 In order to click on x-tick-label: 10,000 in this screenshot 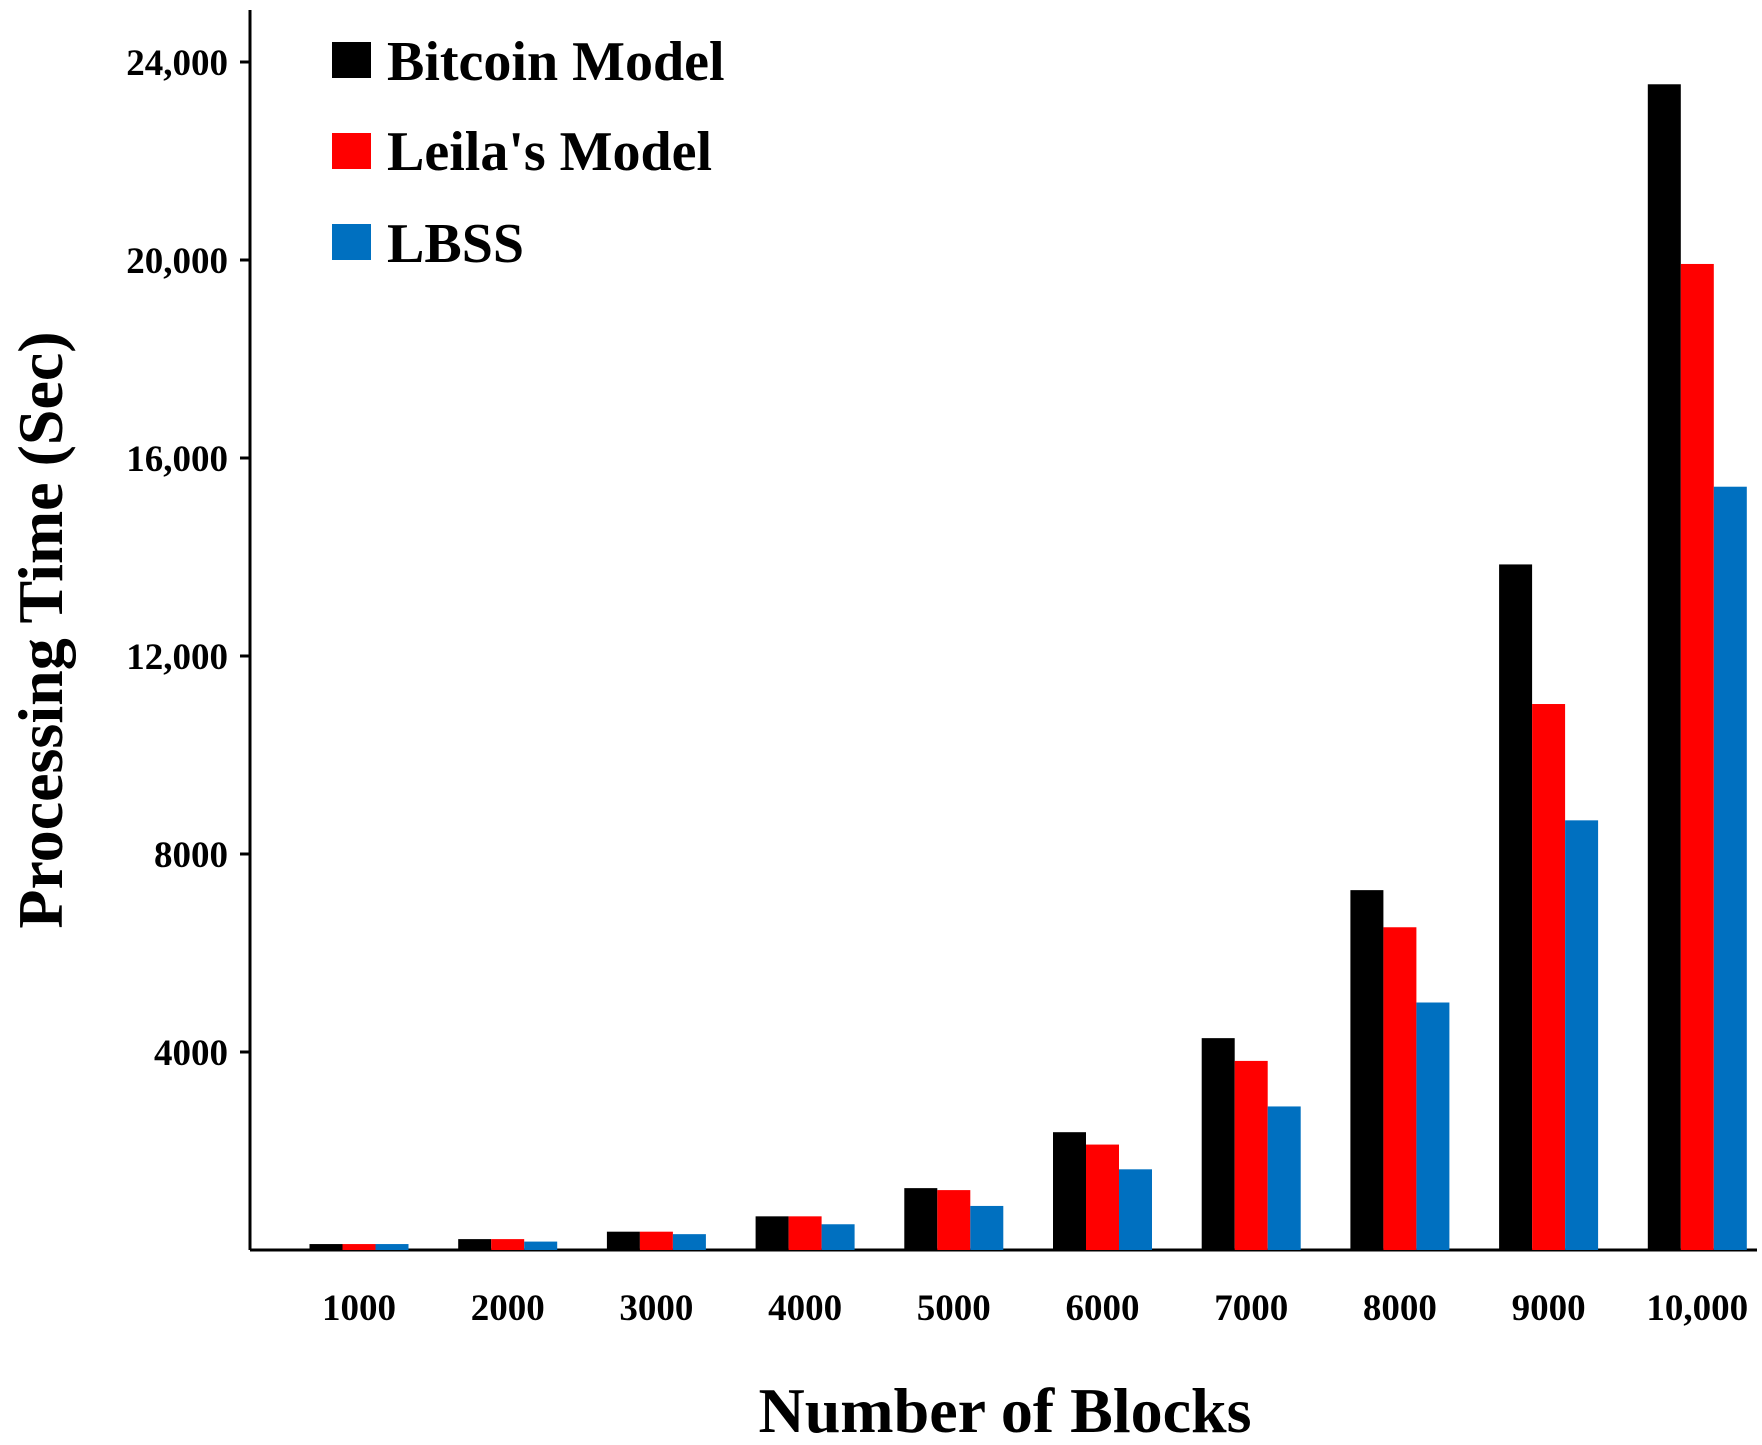, I will do `click(1697, 1308)`.